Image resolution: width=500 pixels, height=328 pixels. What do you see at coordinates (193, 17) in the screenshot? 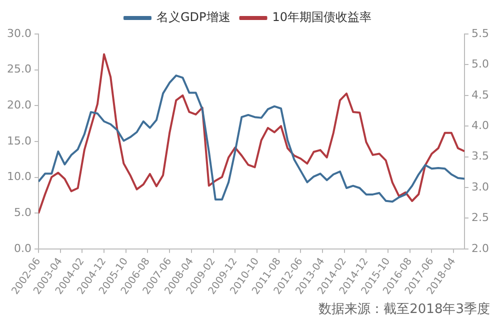
I see `legend-label: 名义GDP增速` at bounding box center [193, 17].